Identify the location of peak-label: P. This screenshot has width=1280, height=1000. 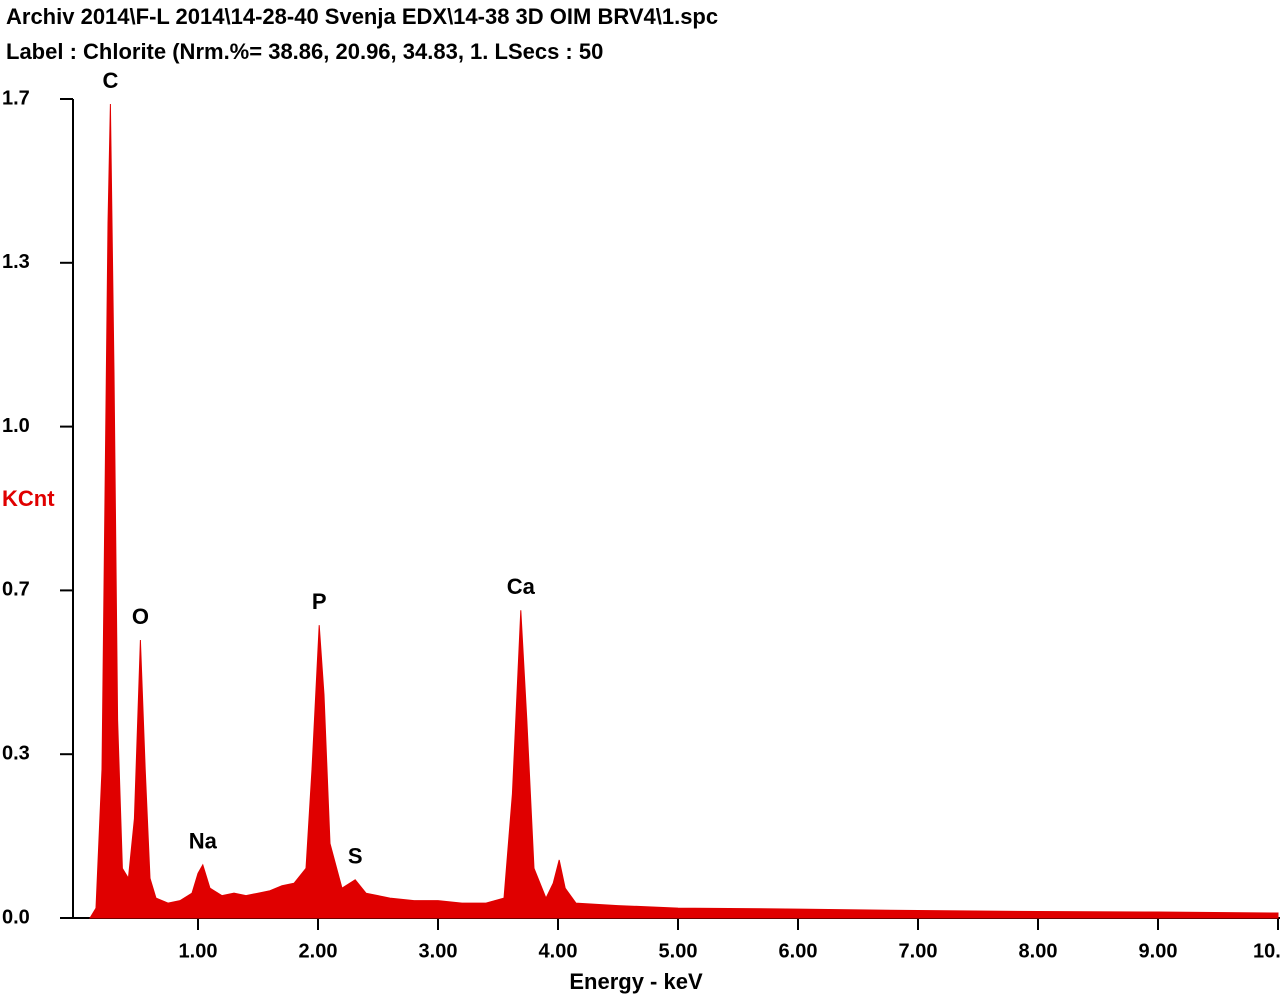
(319, 601).